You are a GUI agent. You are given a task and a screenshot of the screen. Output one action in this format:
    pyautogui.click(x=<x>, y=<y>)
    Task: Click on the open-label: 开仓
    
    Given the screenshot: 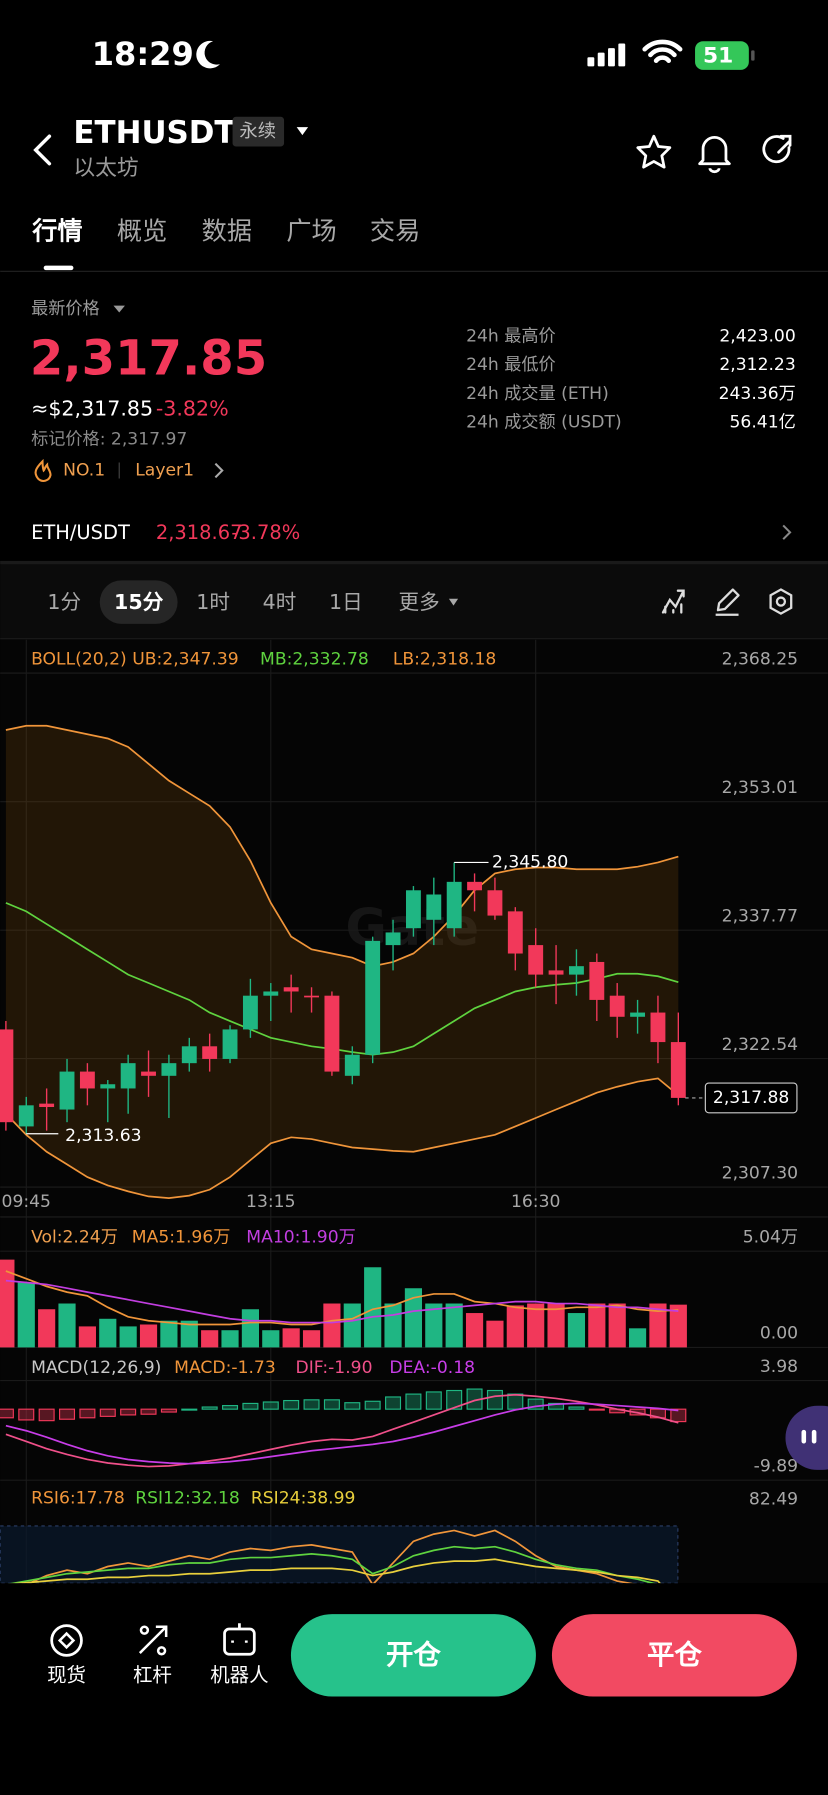 What is the action you would take?
    pyautogui.click(x=413, y=1655)
    